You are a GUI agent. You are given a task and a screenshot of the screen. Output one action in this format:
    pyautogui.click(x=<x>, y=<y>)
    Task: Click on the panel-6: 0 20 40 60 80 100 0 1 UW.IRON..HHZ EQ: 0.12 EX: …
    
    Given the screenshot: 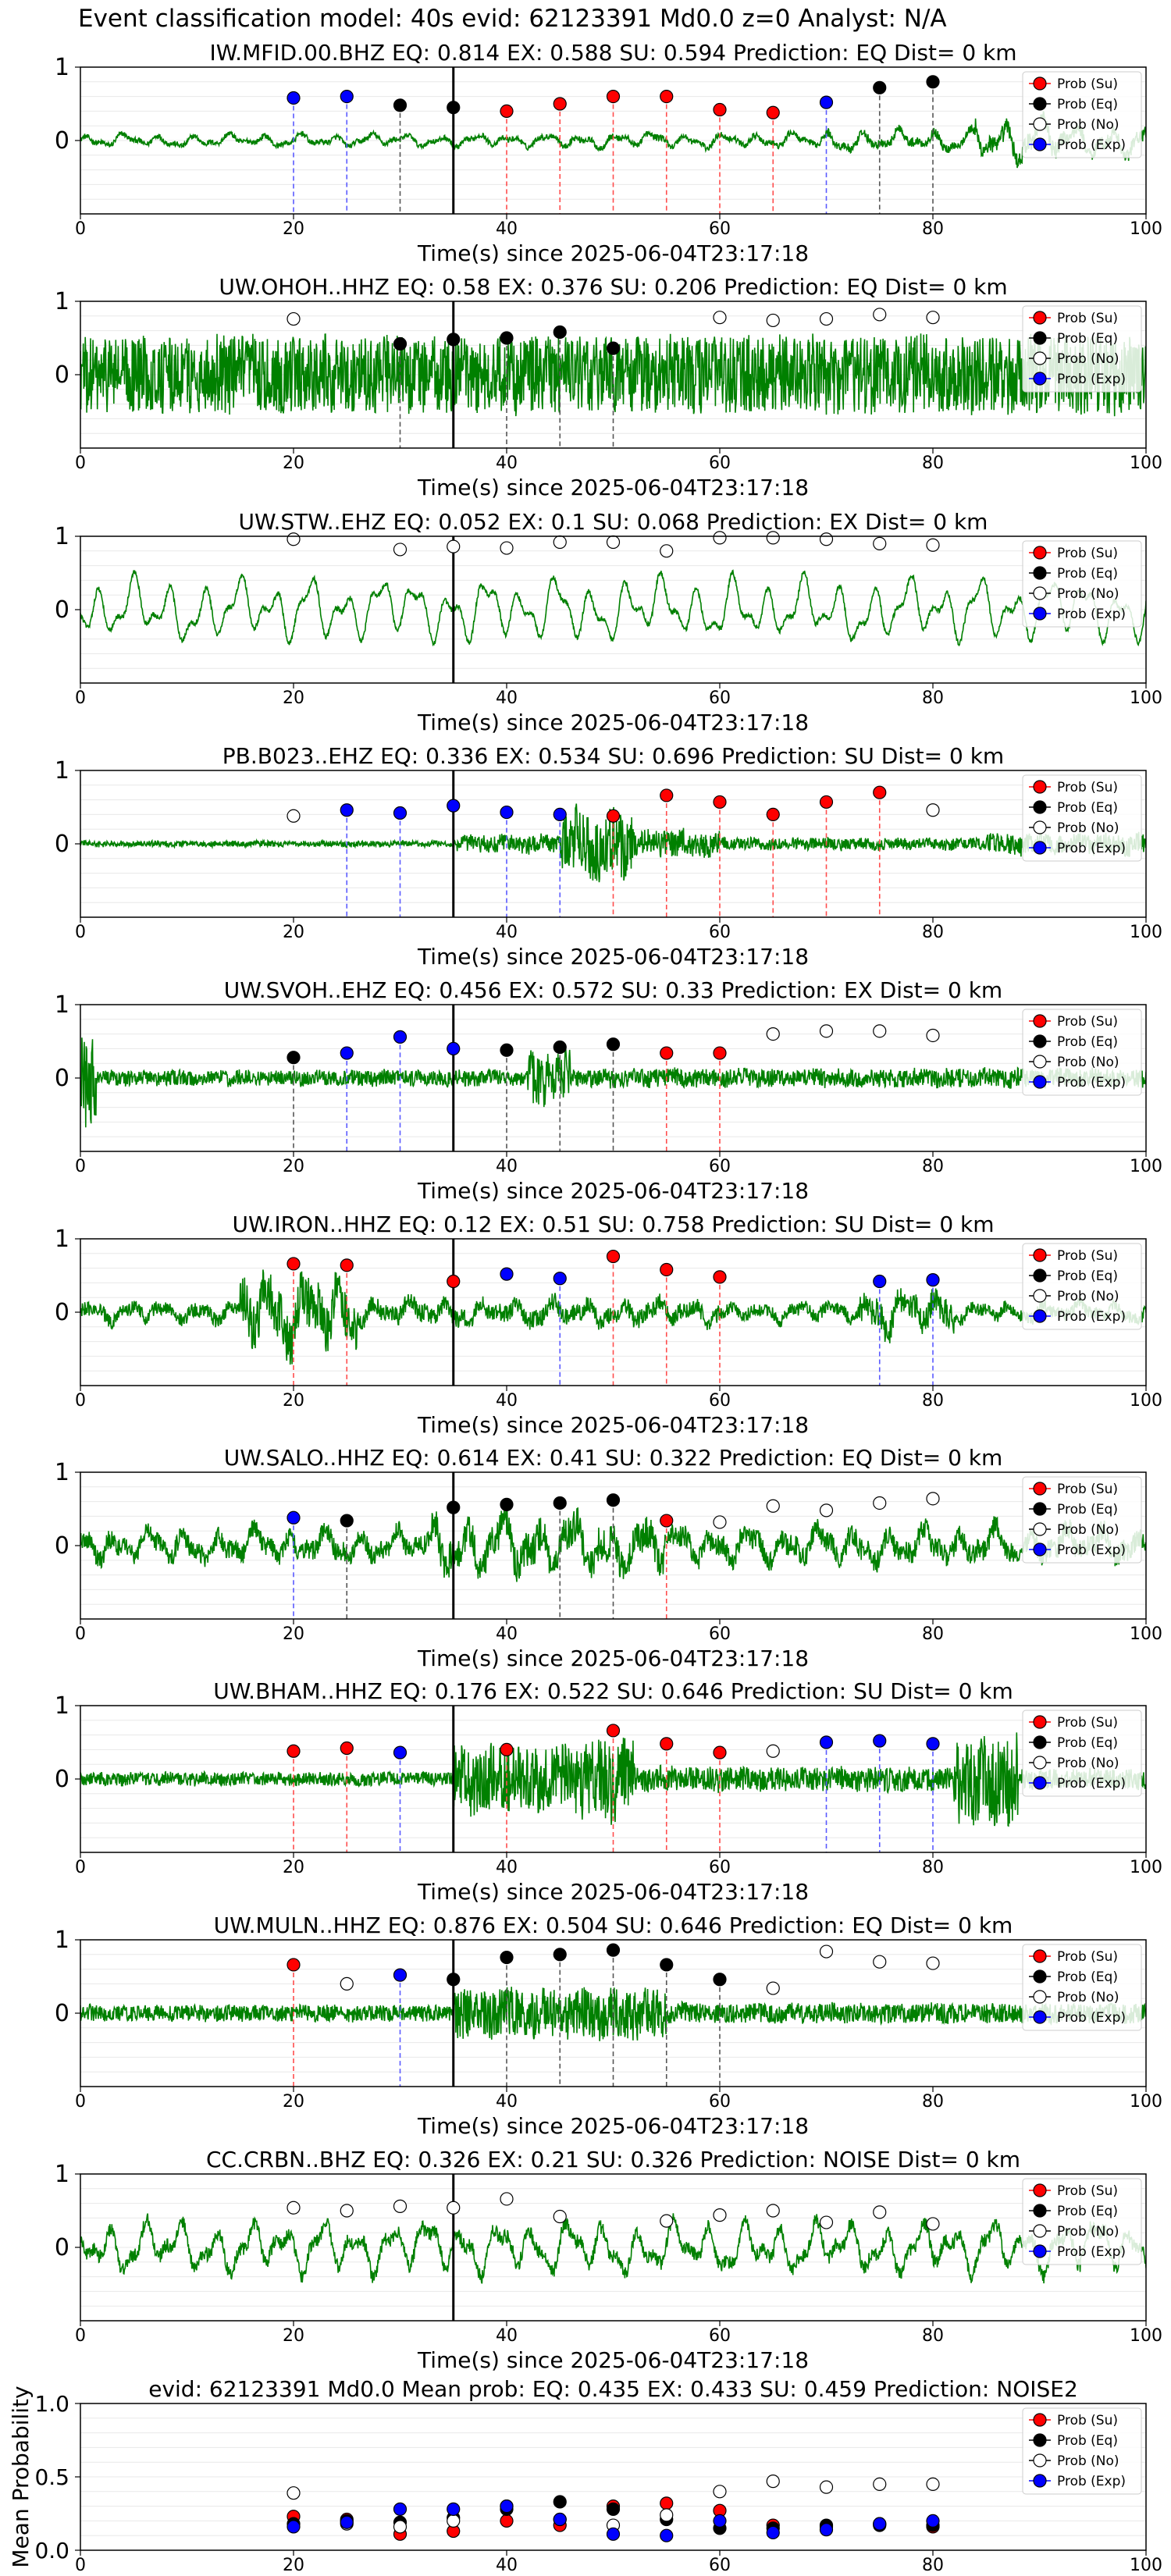 What is the action you would take?
    pyautogui.click(x=608, y=1325)
    